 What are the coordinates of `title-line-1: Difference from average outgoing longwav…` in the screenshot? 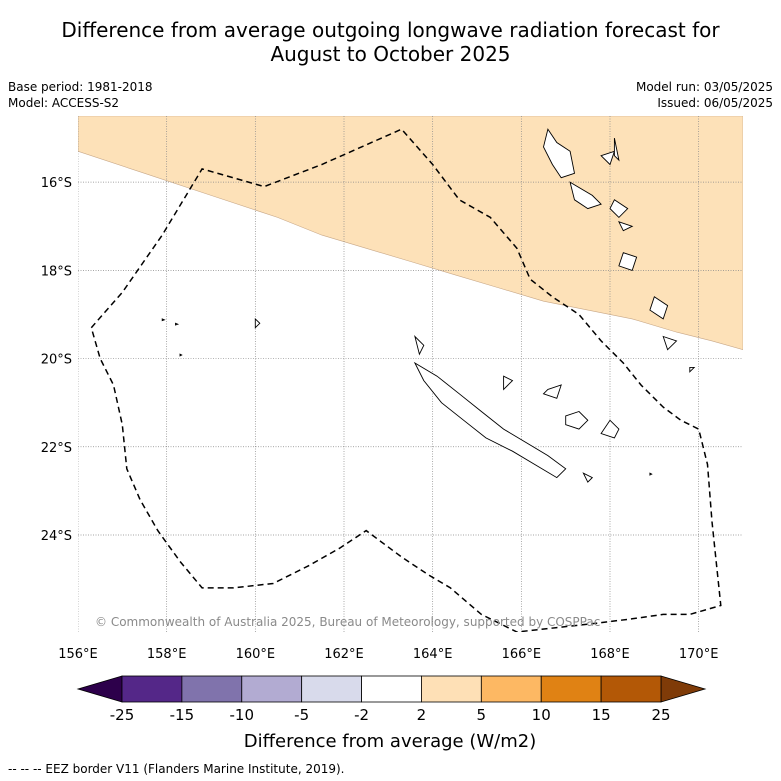 It's located at (390, 30).